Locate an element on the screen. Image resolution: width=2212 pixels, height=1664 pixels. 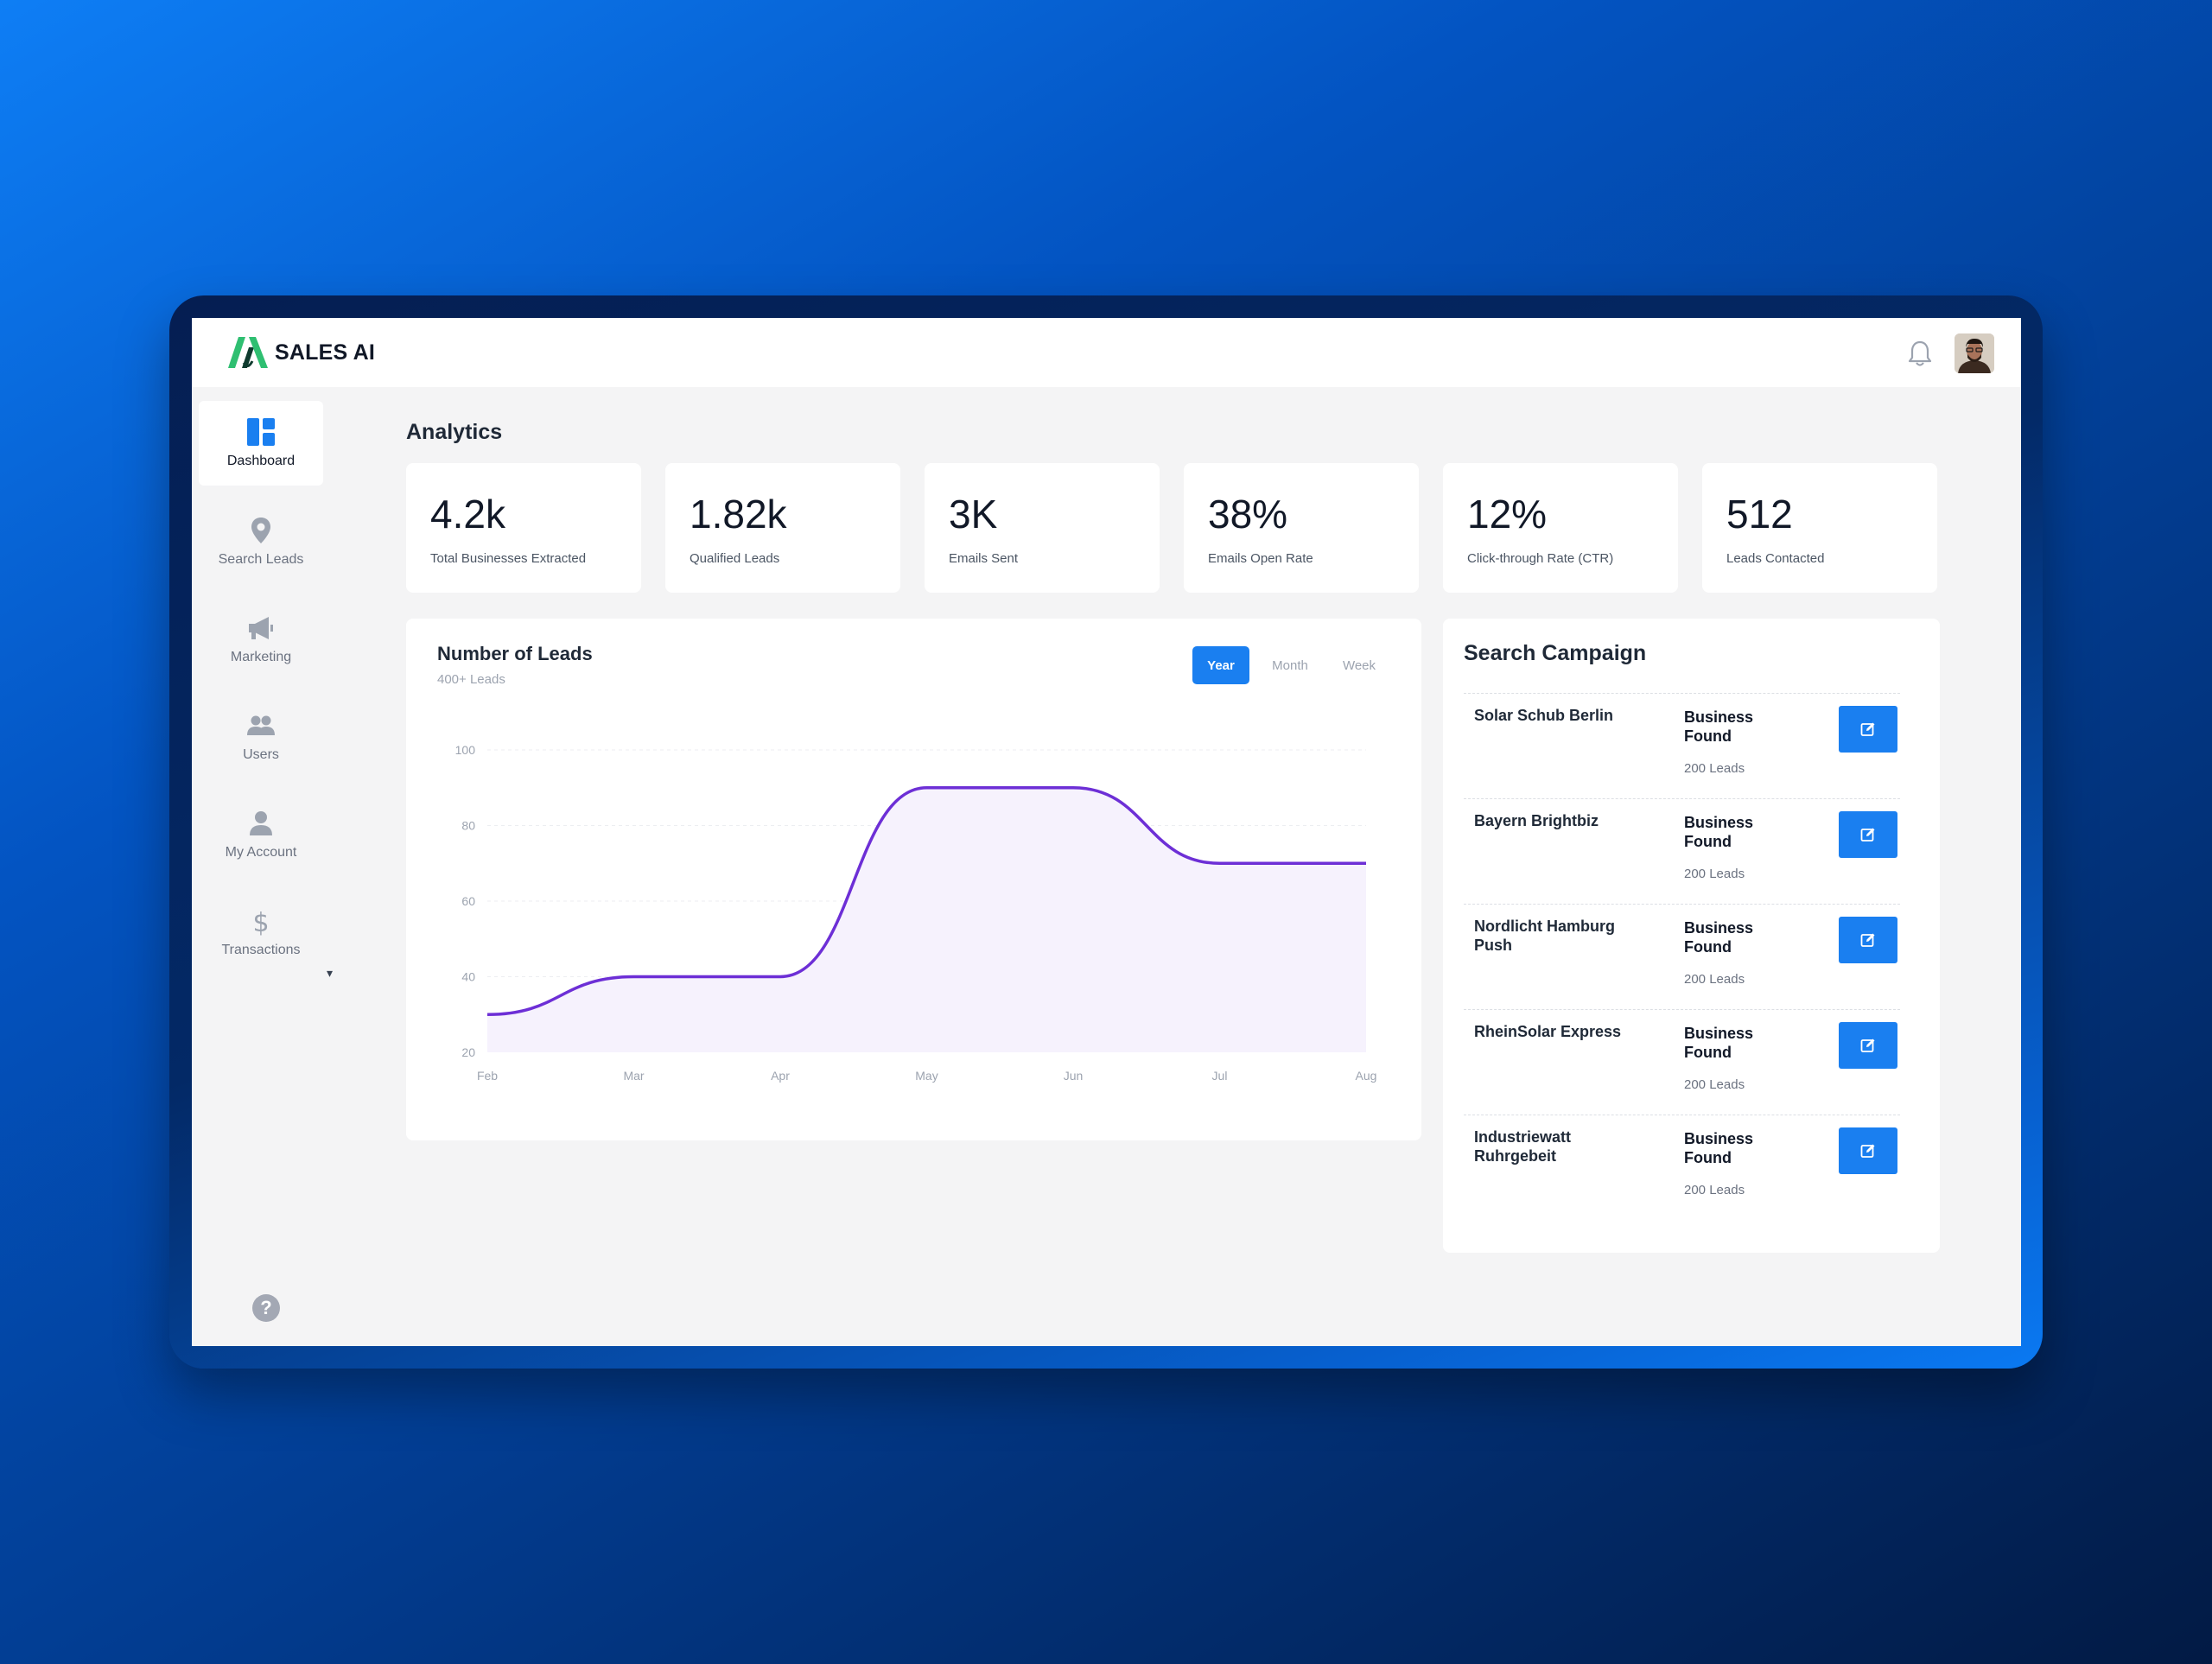
users-icon is located at coordinates (261, 725).